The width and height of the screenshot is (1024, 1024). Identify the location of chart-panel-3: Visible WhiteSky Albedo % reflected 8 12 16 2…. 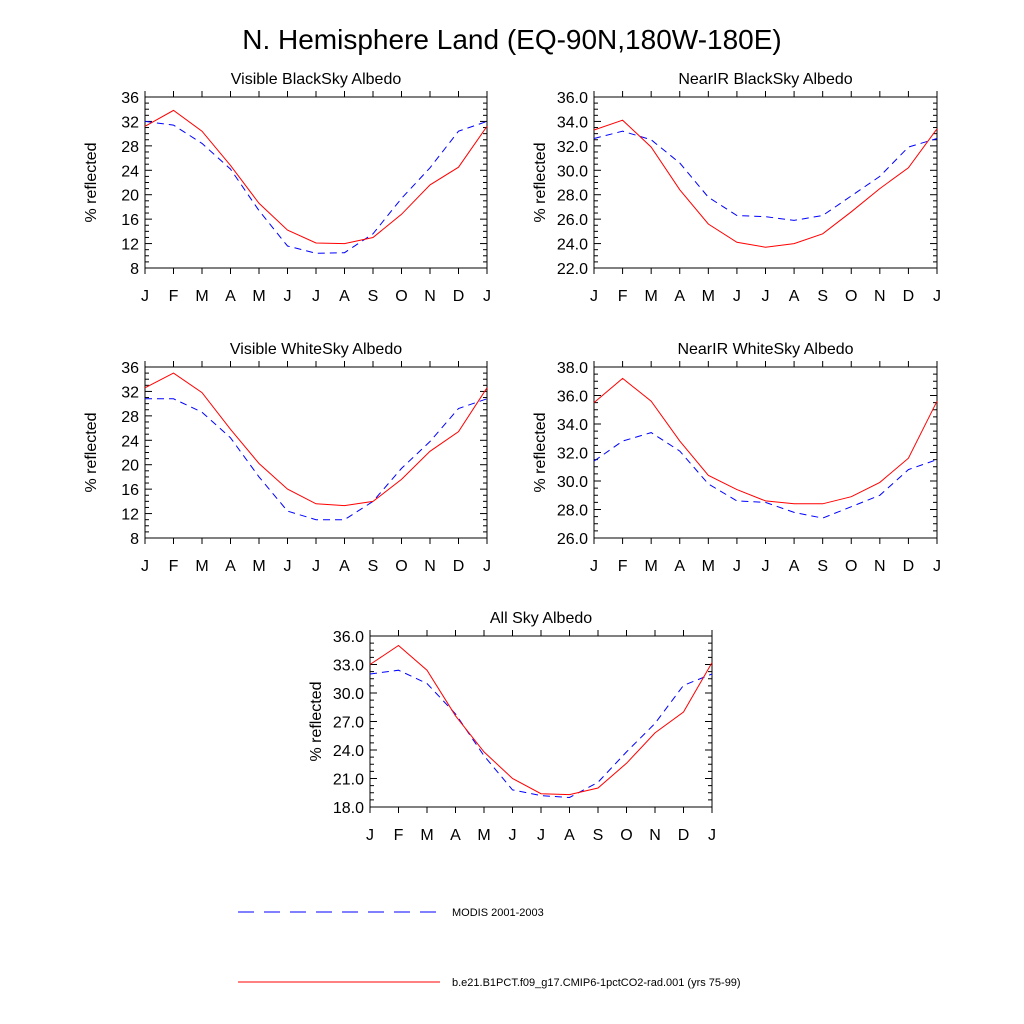
(287, 458).